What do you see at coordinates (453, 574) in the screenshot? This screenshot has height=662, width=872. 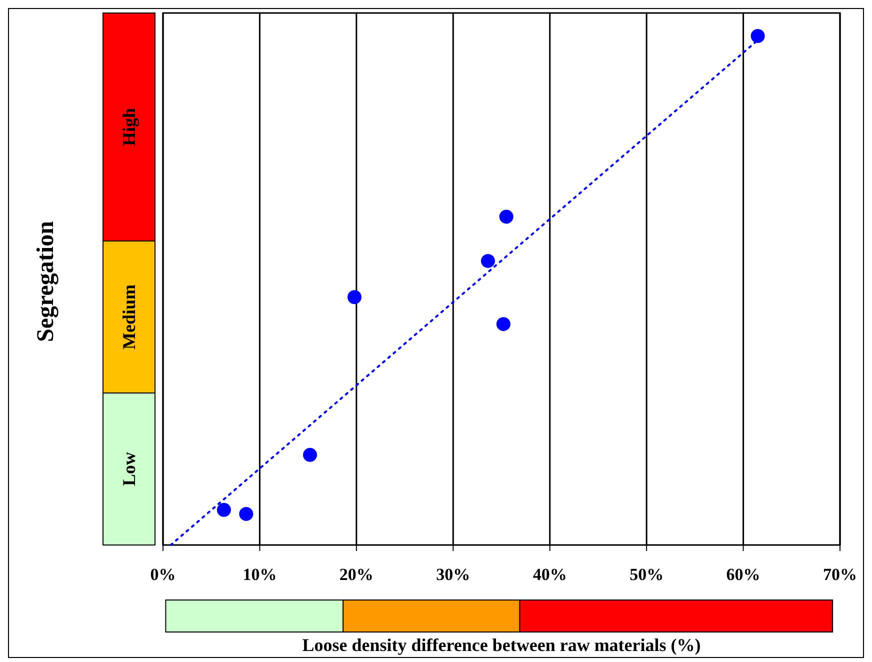 I see `x-tick-label: 30%` at bounding box center [453, 574].